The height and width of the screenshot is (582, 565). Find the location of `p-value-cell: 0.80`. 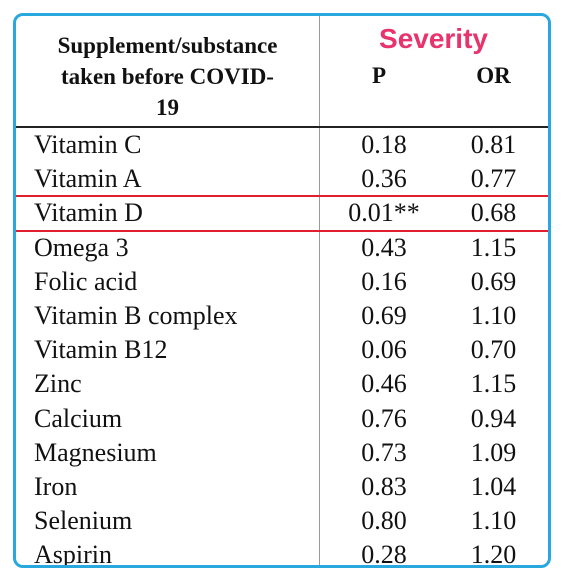

p-value-cell: 0.80 is located at coordinates (384, 521).